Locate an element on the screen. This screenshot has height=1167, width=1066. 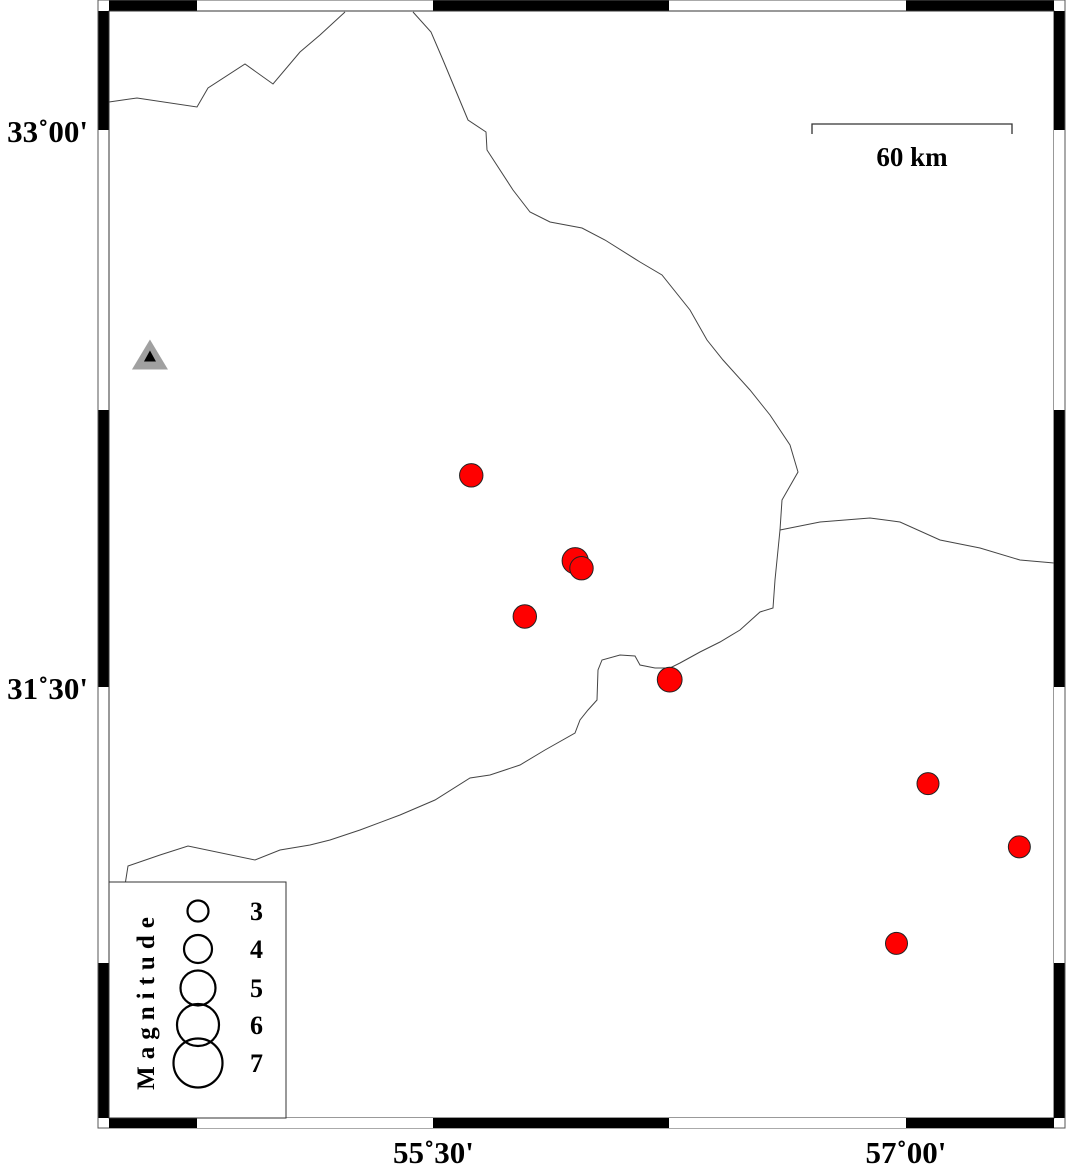
boundary-north-west is located at coordinates (227, 59).